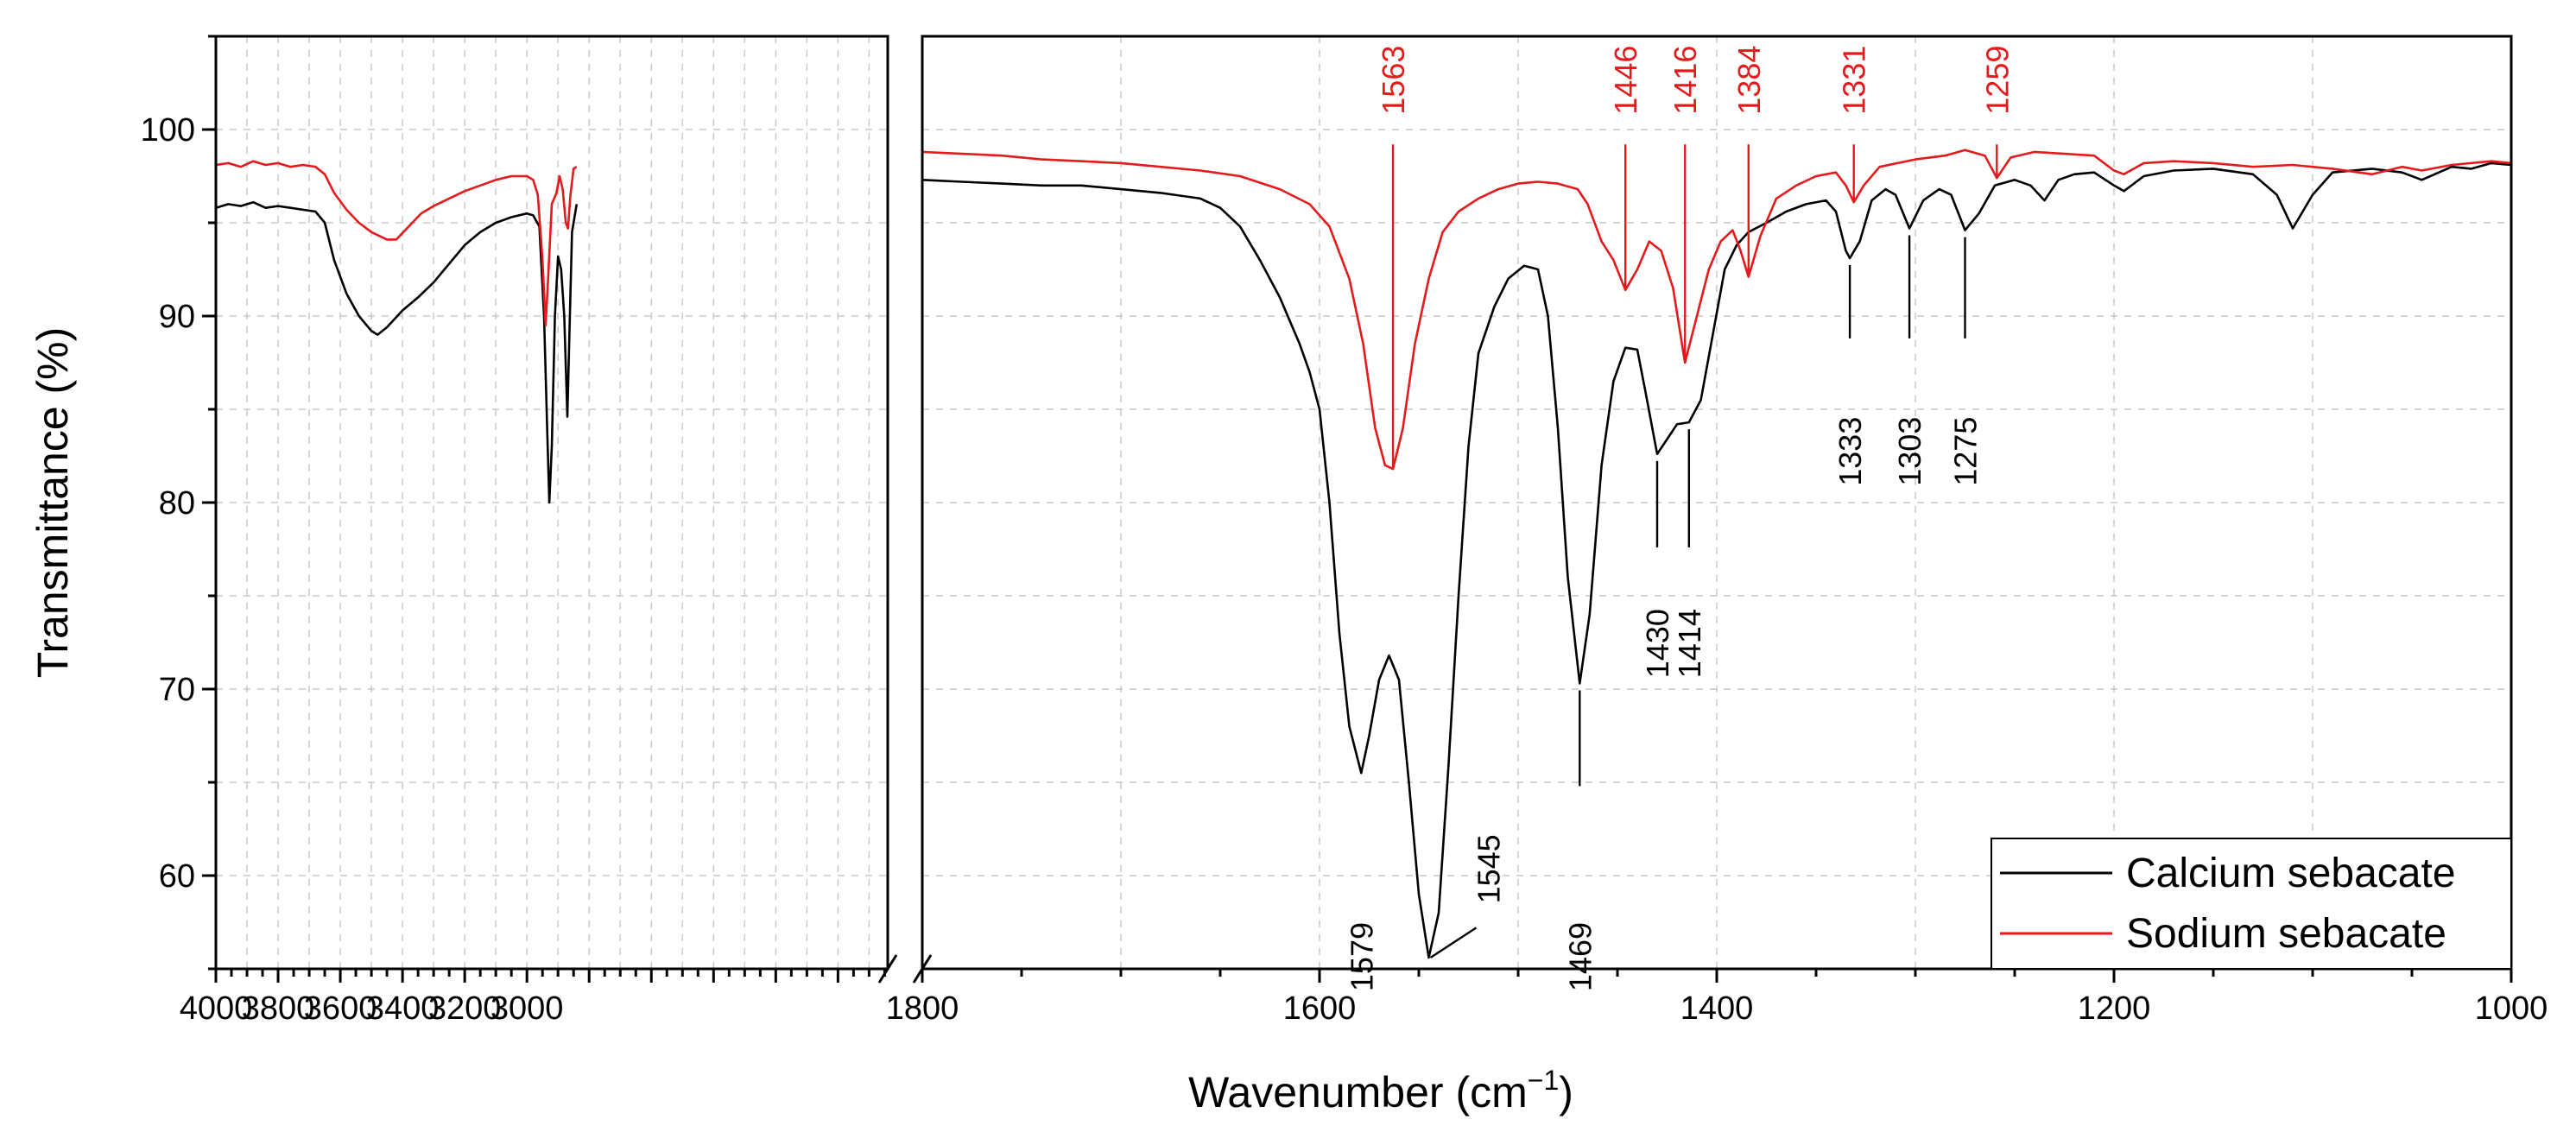 Image resolution: width=2576 pixels, height=1145 pixels. I want to click on series-line-calcium-left, so click(397, 352).